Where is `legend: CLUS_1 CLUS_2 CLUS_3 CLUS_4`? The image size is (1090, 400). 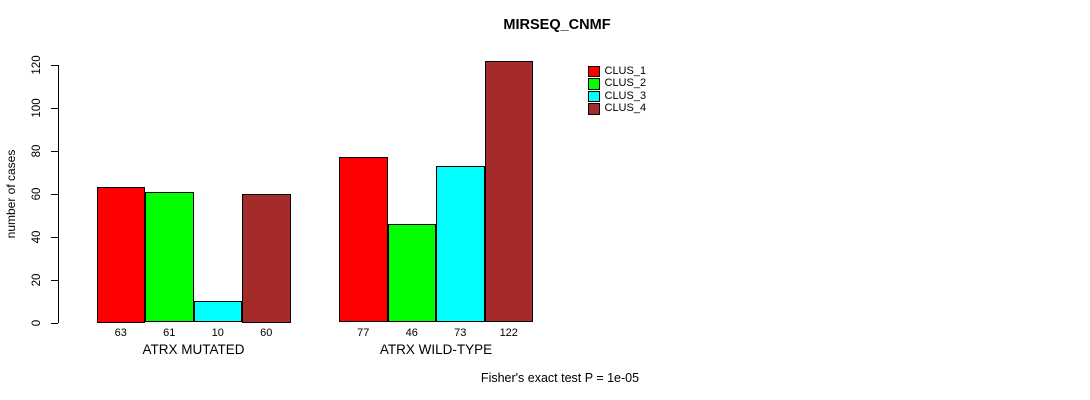 legend: CLUS_1 CLUS_2 CLUS_3 CLUS_4 is located at coordinates (617, 90).